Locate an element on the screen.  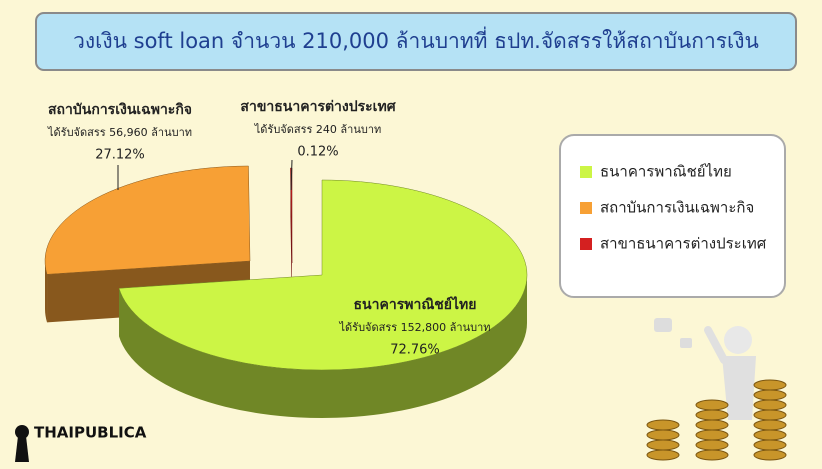
allocation-label: ได้รับจัดสรร 152,800 ล้านบาท is located at coordinates (414, 327).